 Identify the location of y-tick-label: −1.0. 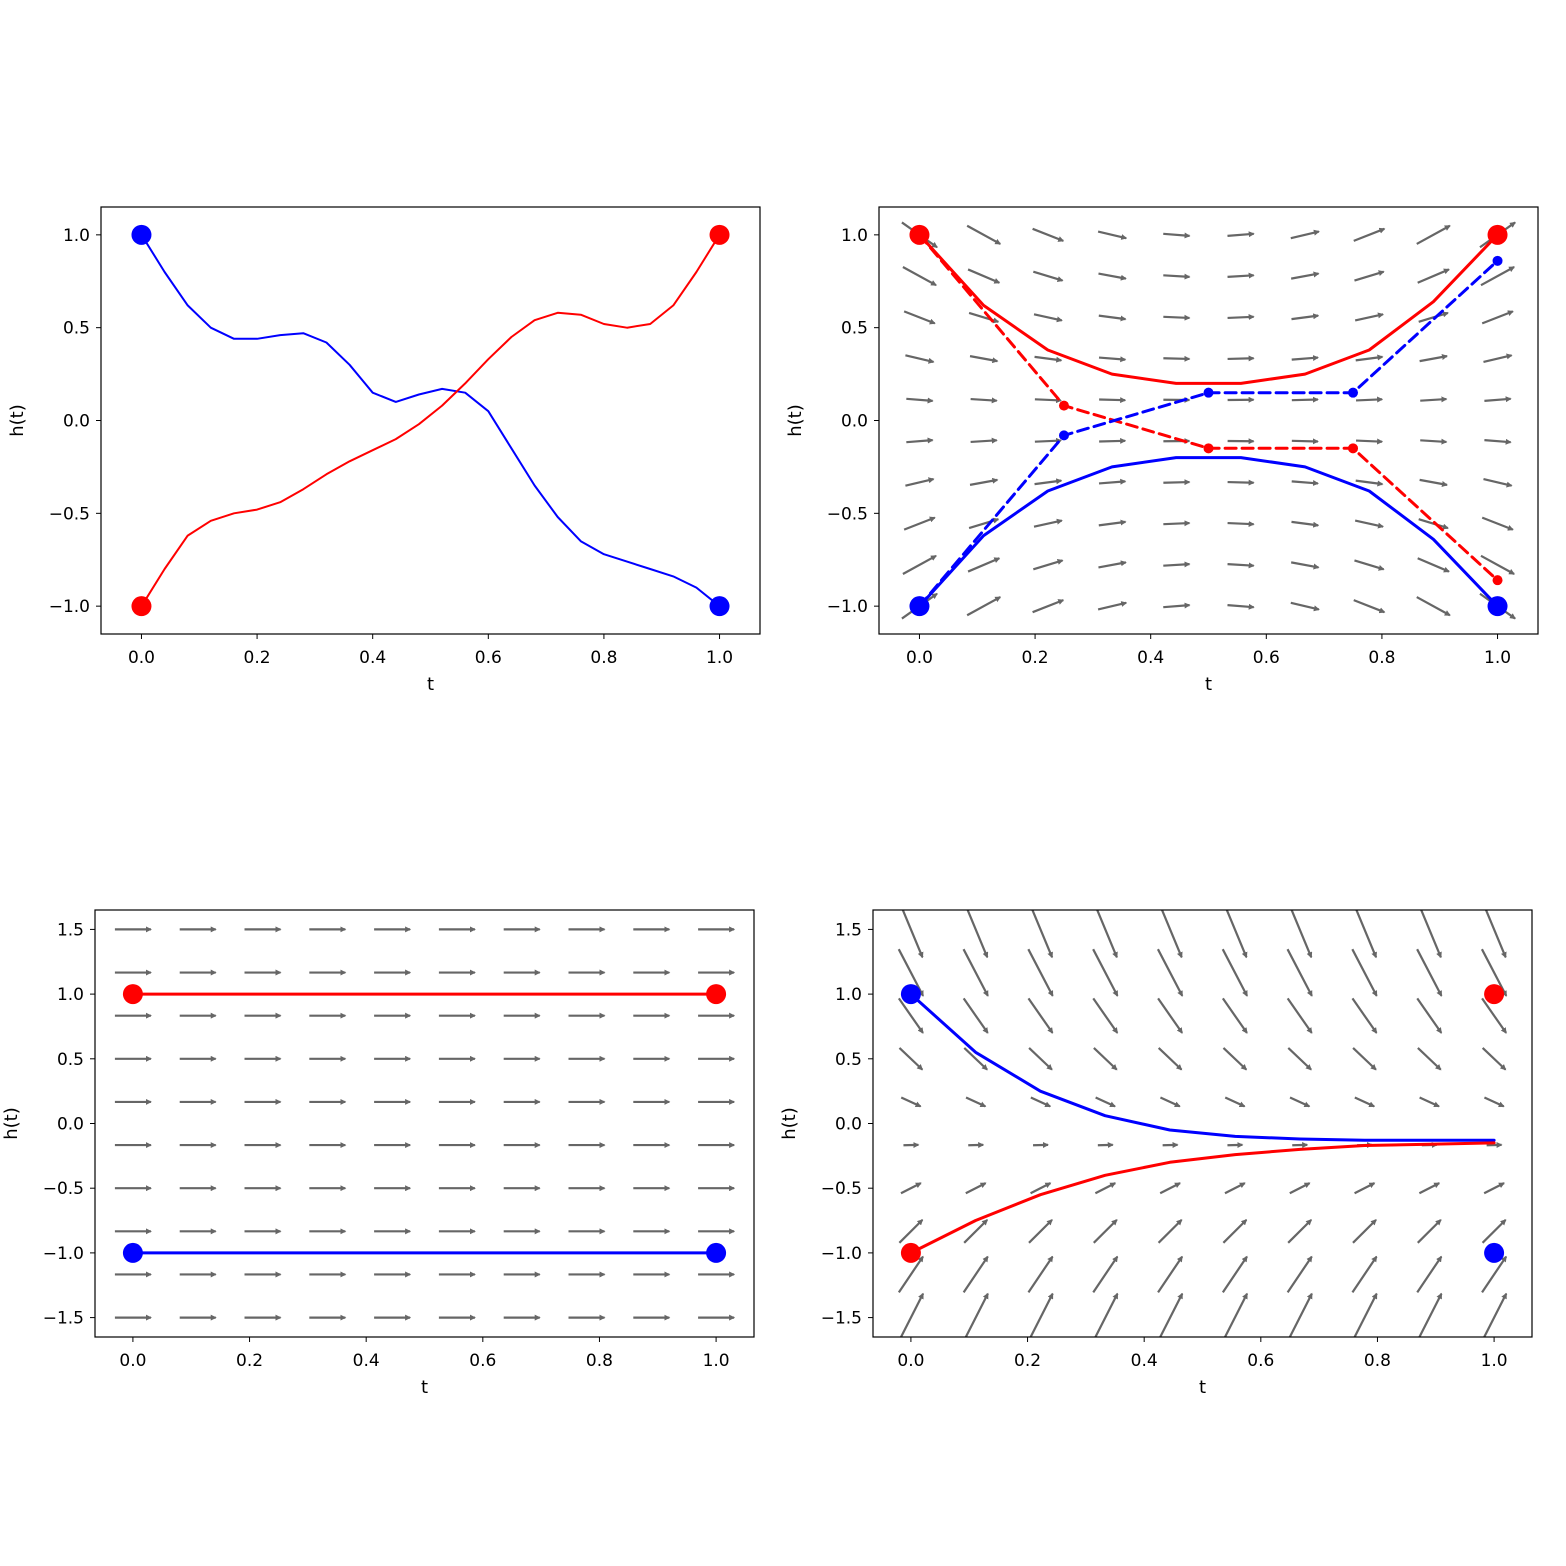
(63, 1254).